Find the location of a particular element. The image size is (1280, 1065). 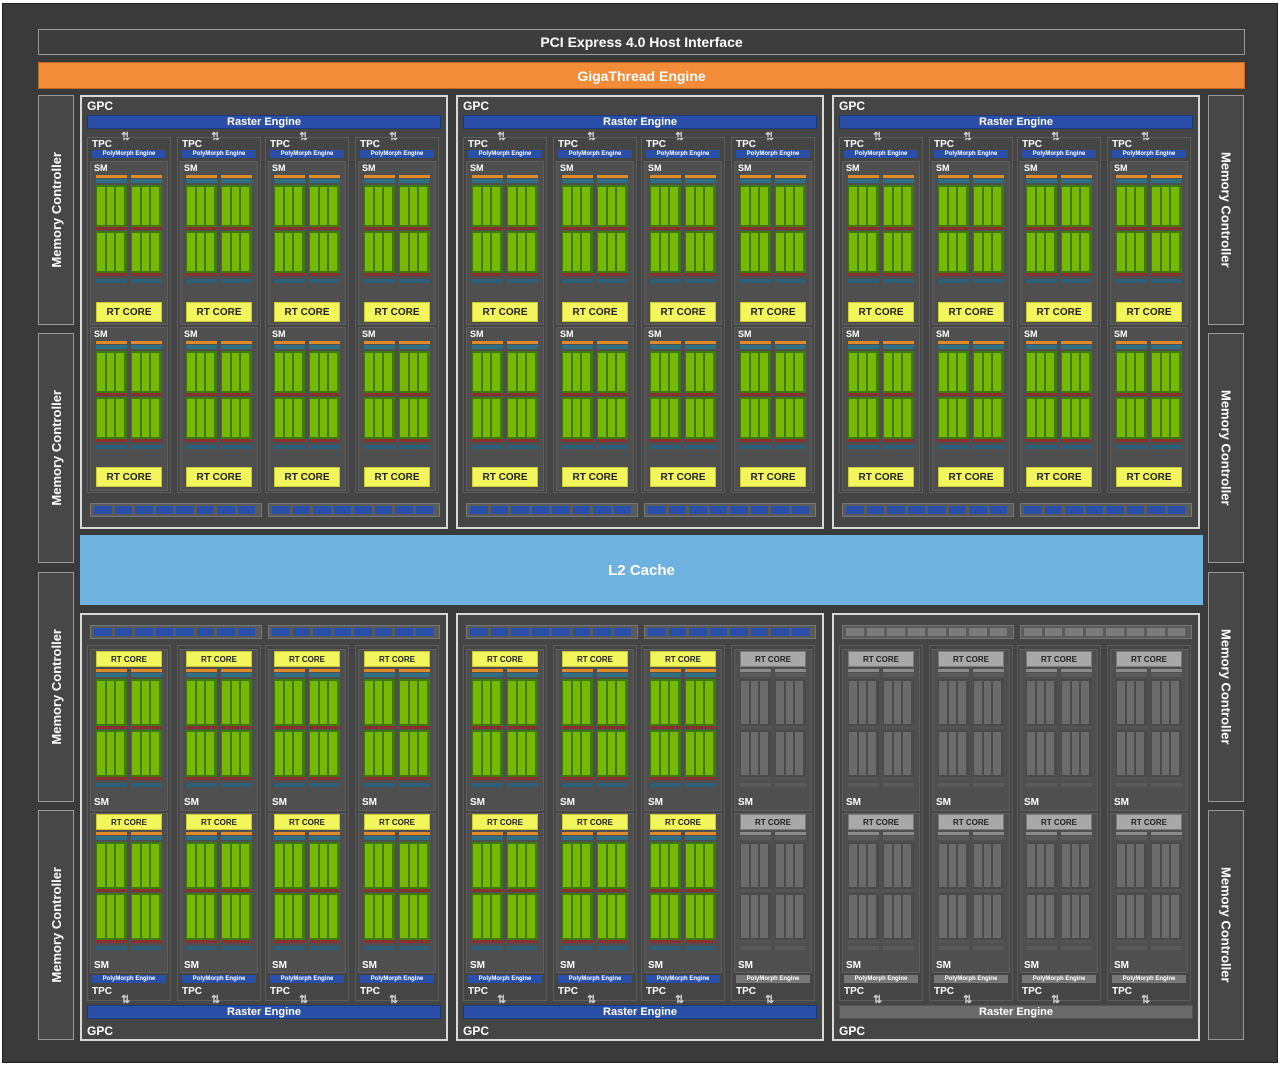

memory-controller-left-2: Memory Controller is located at coordinates (56, 448).